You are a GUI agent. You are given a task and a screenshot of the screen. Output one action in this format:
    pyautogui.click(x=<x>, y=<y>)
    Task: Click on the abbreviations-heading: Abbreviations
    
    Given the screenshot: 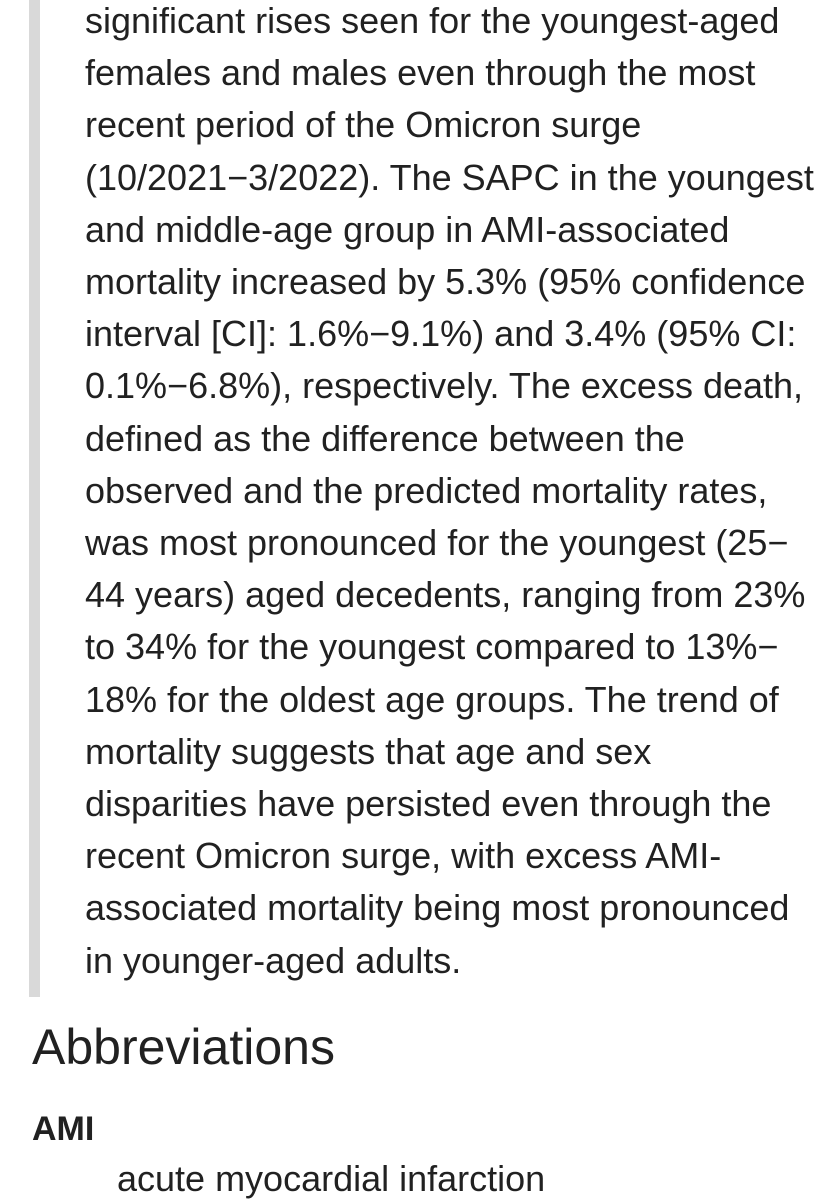 What is the action you would take?
    pyautogui.click(x=183, y=1046)
    